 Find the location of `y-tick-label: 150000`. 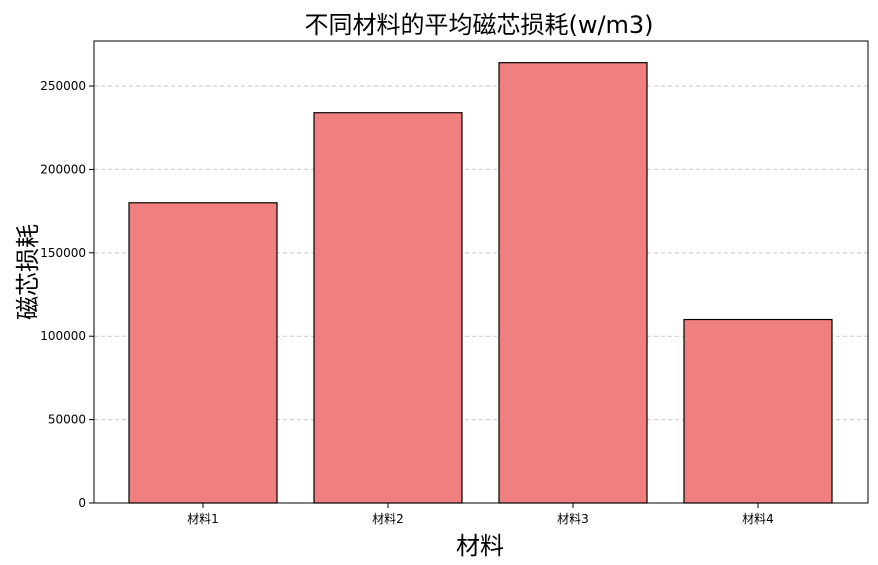

y-tick-label: 150000 is located at coordinates (63, 253).